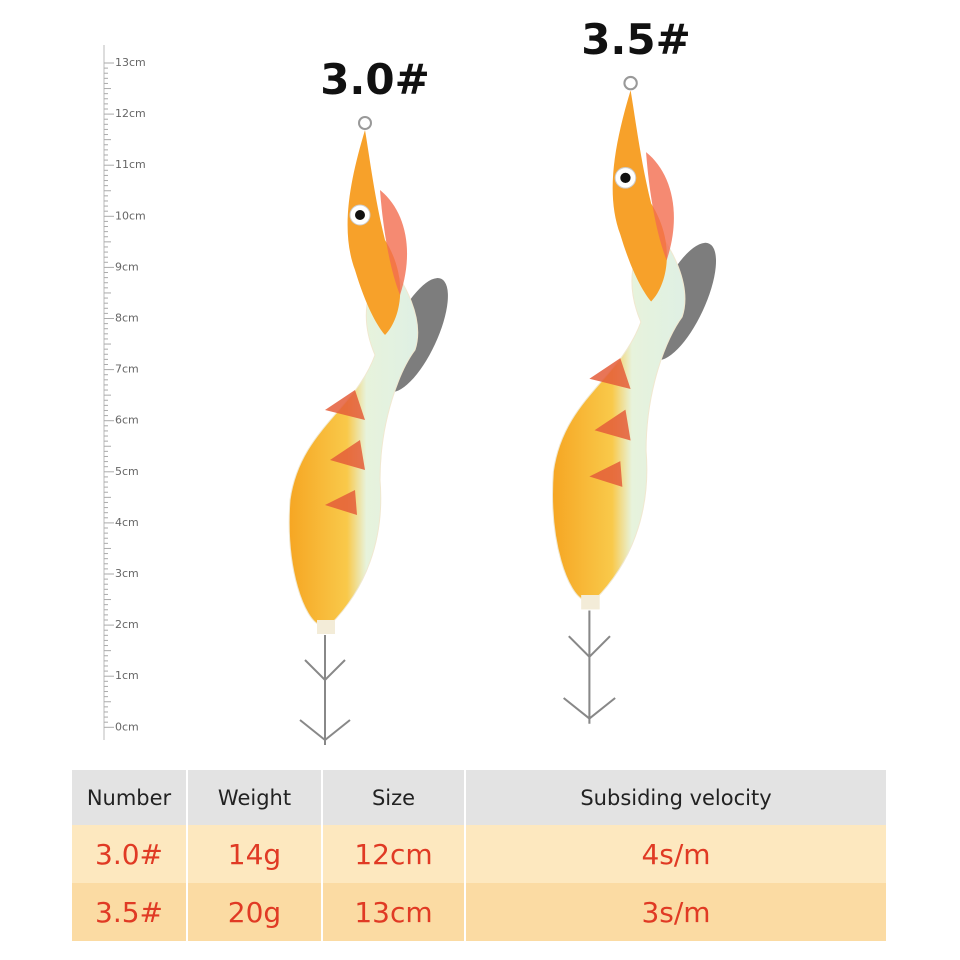 Image resolution: width=960 pixels, height=960 pixels. I want to click on ruler-label: 11cm, so click(130, 164).